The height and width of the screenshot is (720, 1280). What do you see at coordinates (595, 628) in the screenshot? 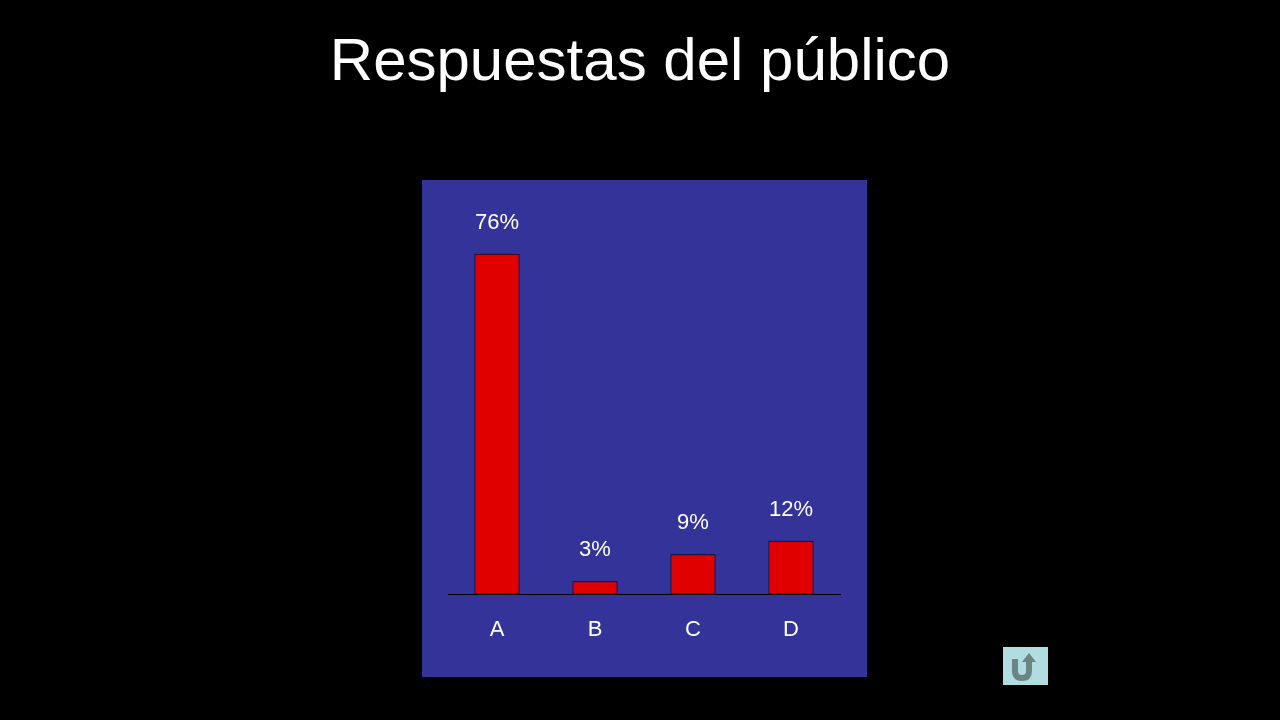
I see `x-tick-label: B` at bounding box center [595, 628].